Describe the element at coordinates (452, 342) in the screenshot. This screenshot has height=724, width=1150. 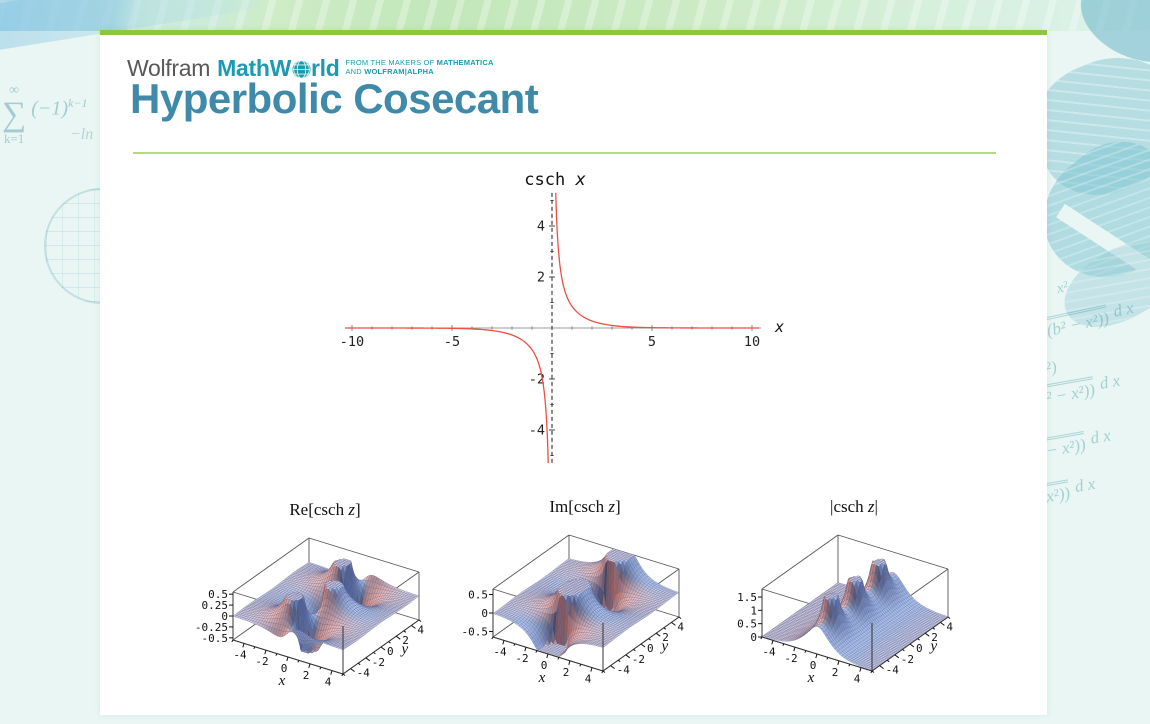
I see `svg-text: -5` at that location.